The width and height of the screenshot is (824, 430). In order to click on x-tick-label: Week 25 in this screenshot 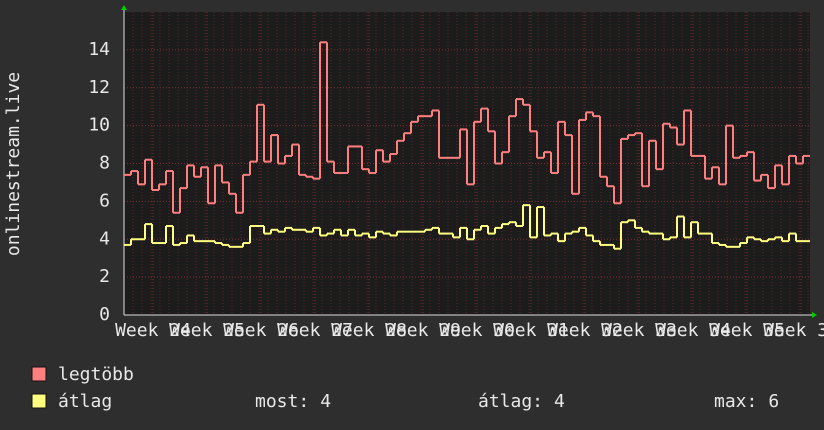, I will do `click(207, 330)`.